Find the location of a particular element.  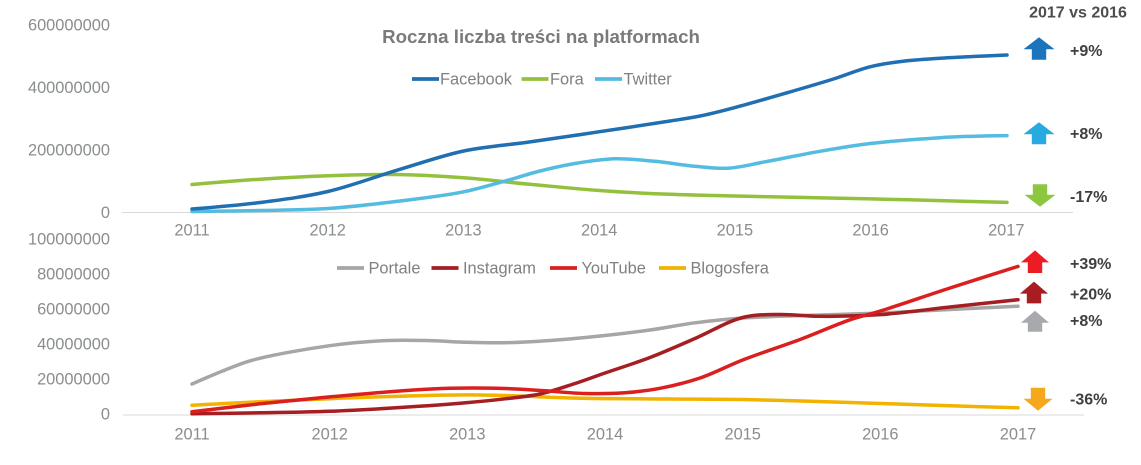

svg-text: YouTube is located at coordinates (614, 269).